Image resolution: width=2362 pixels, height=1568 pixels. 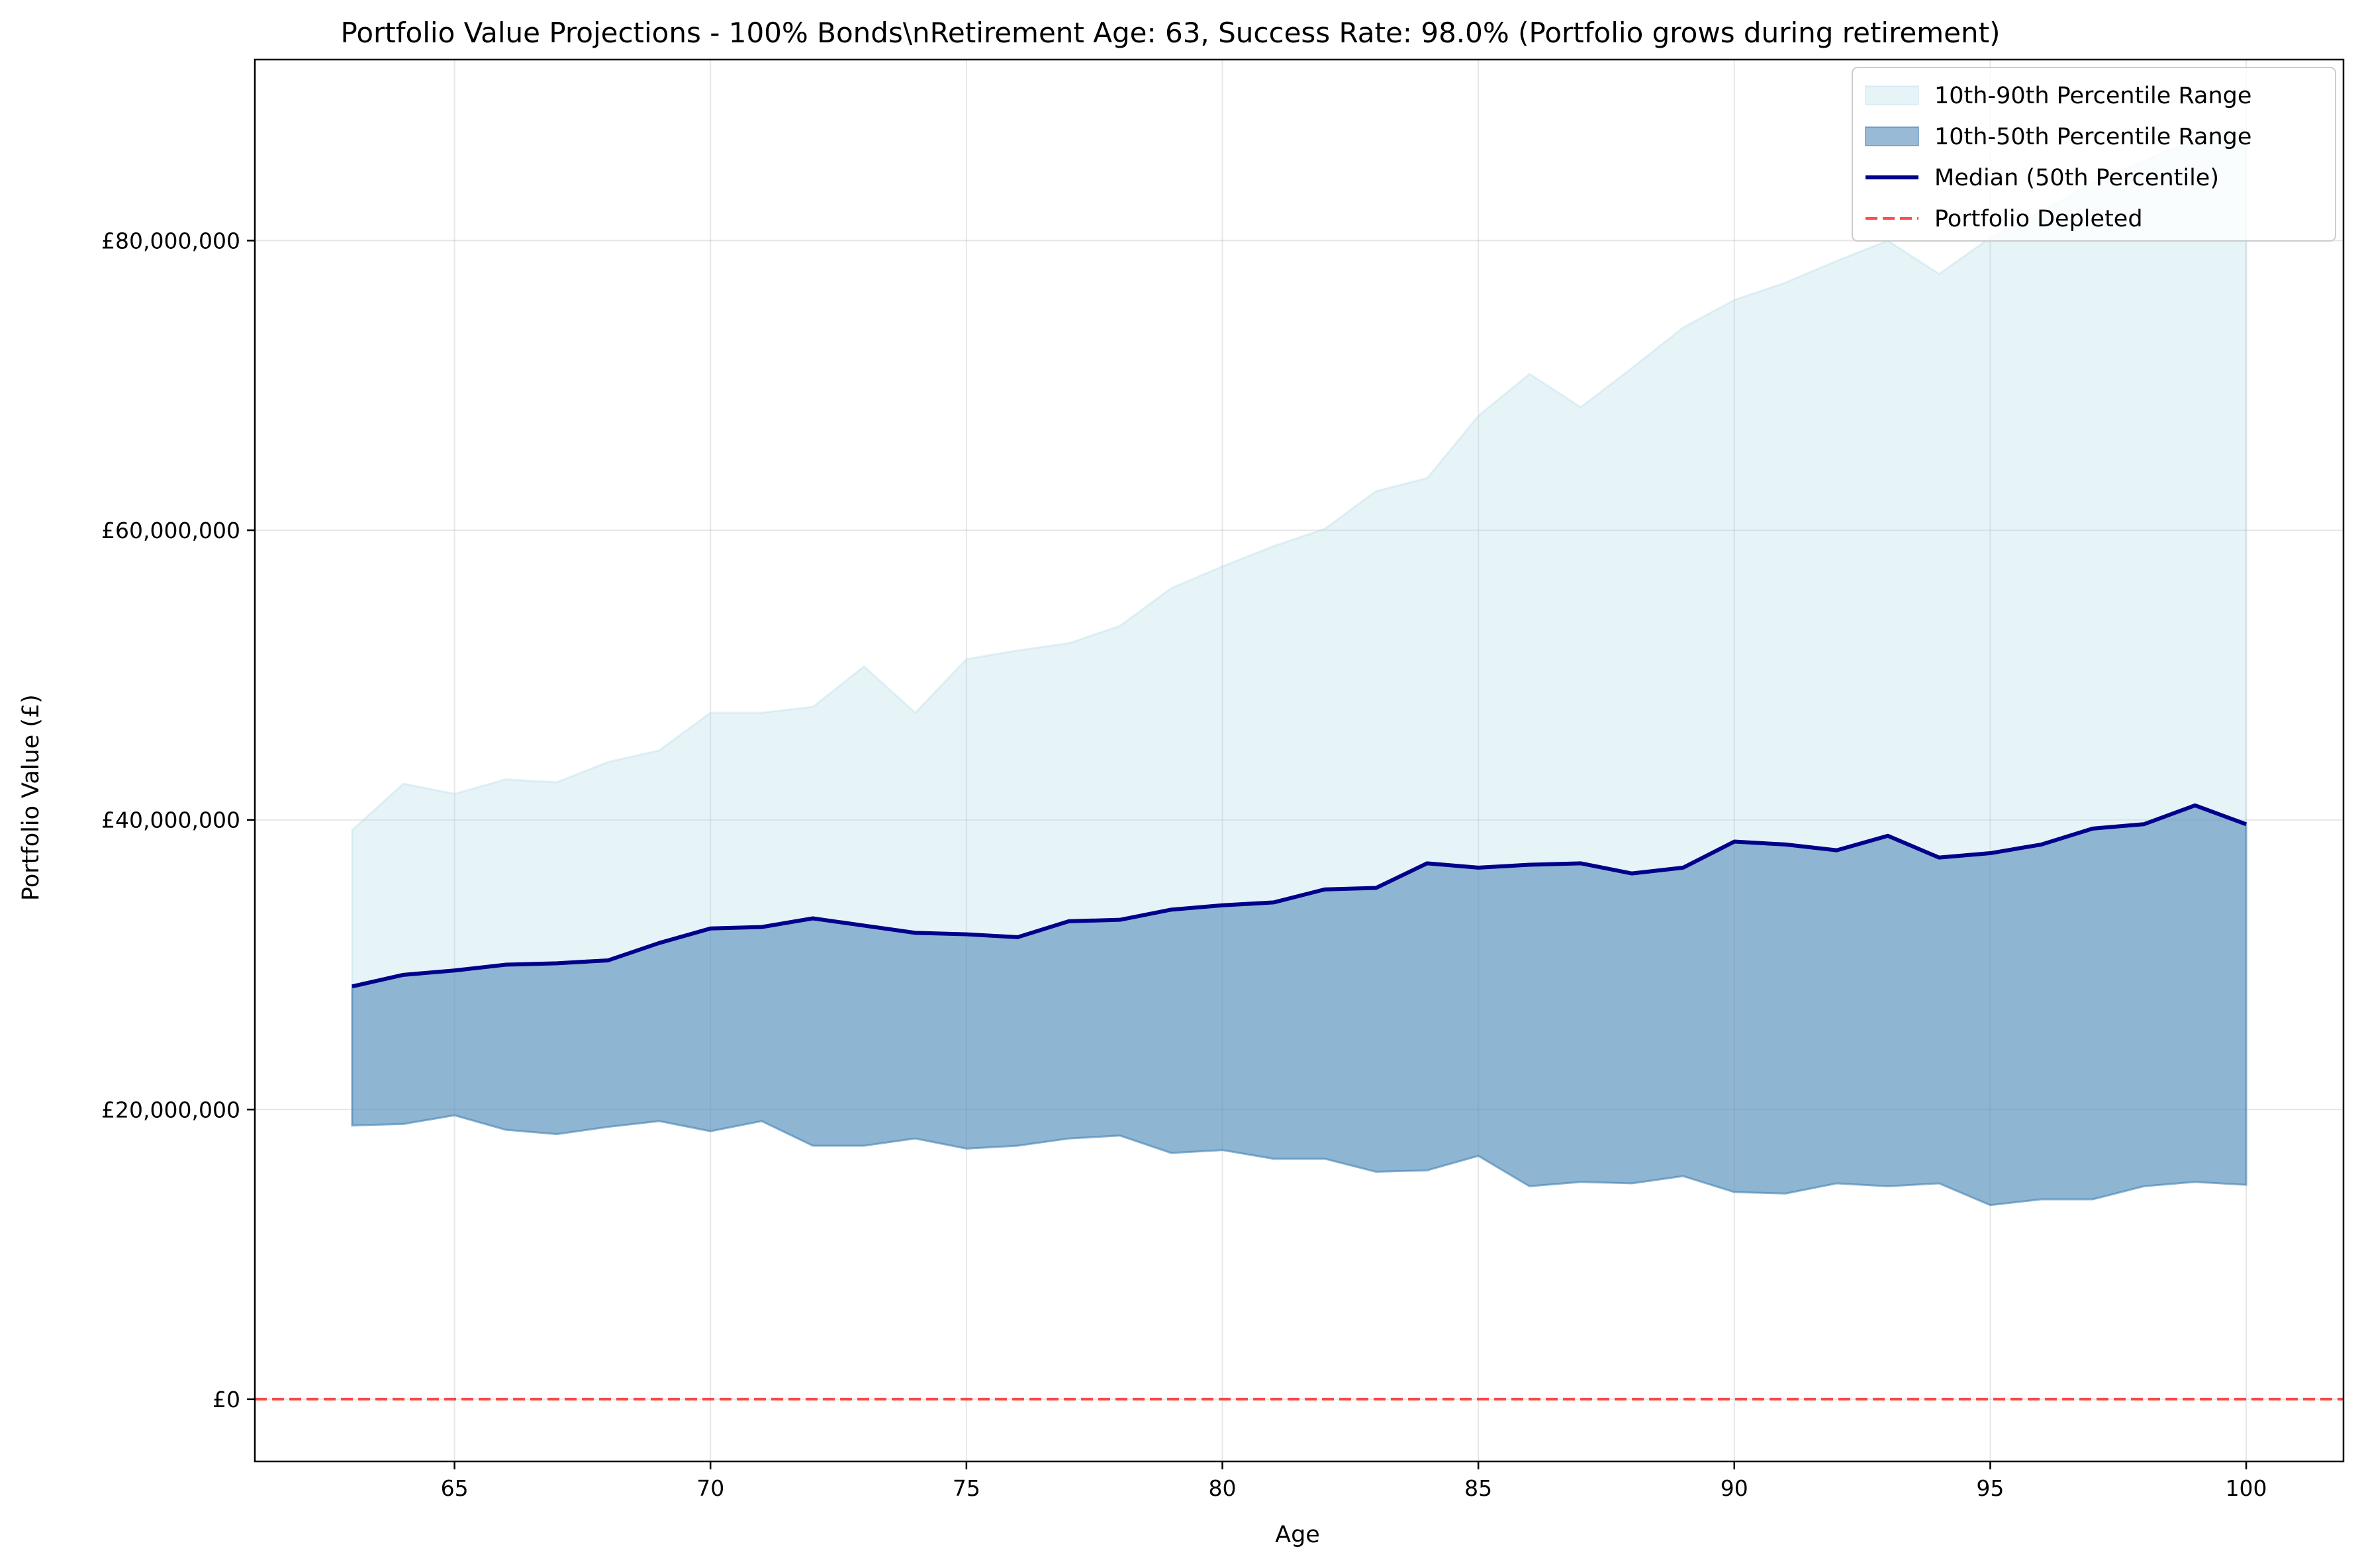 What do you see at coordinates (31, 797) in the screenshot?
I see `y-axis-label: Portfolio Value (£)` at bounding box center [31, 797].